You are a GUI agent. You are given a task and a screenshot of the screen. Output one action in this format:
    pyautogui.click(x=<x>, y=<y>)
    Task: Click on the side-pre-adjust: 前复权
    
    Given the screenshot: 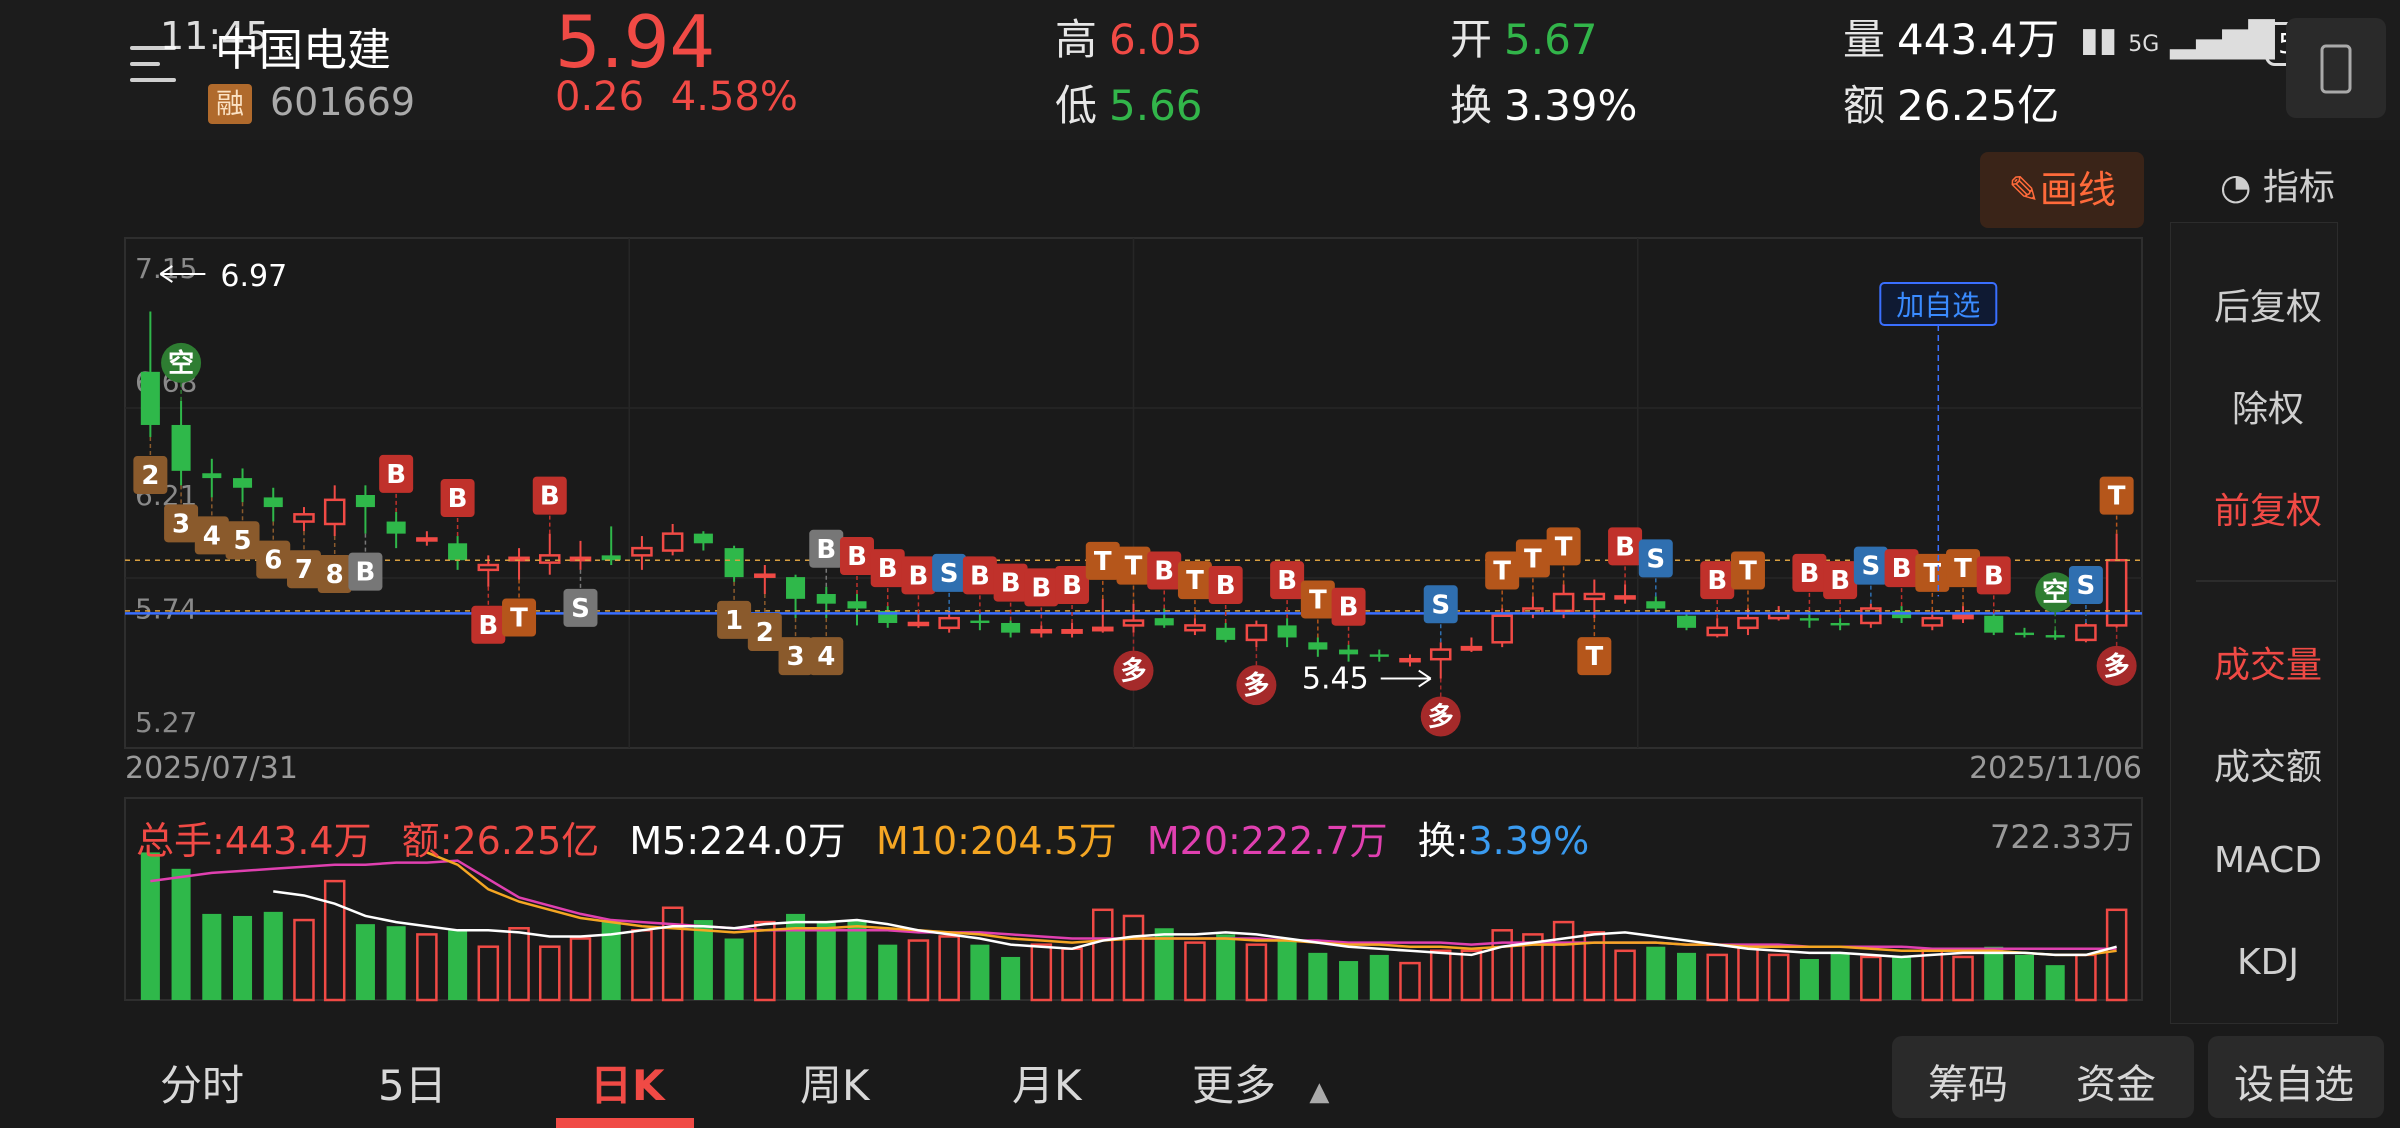 What is the action you would take?
    pyautogui.click(x=2267, y=511)
    